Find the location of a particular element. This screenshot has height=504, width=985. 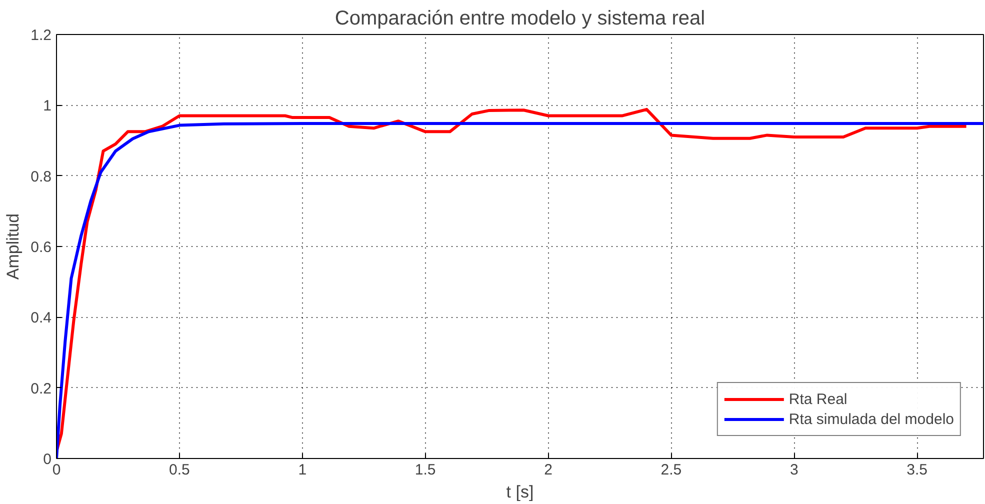

y-tick-label: 0.8 is located at coordinates (41, 177).